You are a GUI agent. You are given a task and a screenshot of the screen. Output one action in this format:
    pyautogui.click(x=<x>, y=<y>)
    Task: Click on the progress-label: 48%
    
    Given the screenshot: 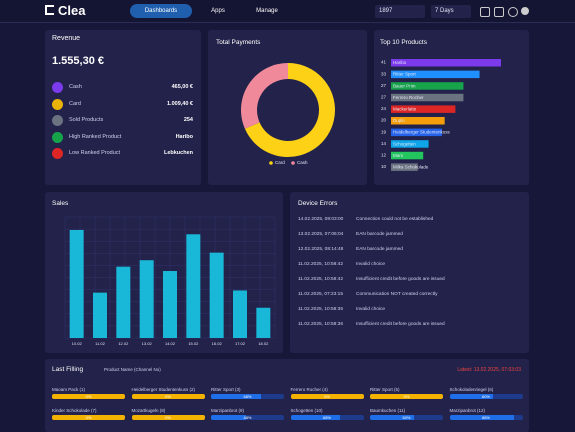 What is the action you would take?
    pyautogui.click(x=247, y=417)
    